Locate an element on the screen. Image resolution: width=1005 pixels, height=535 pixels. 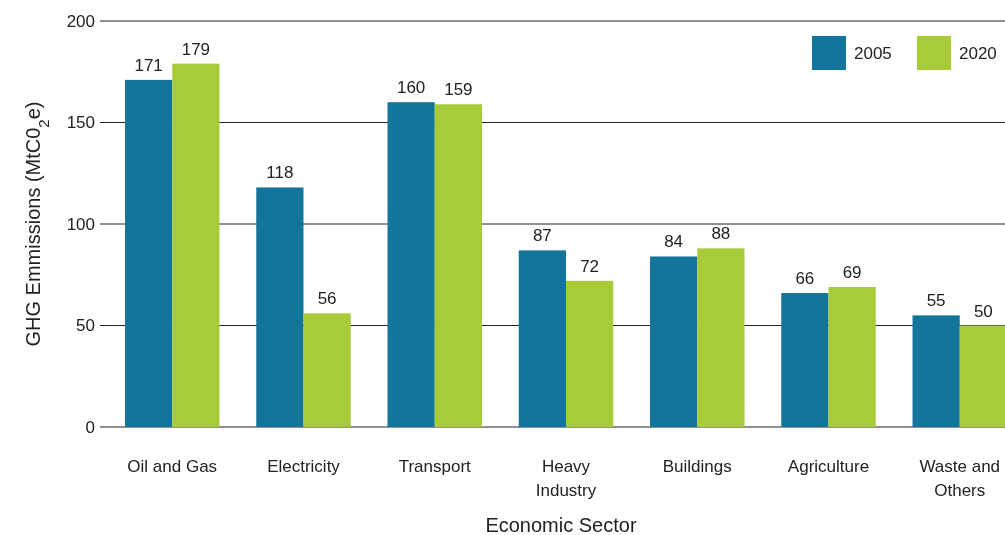
x-tick-label: Electricity is located at coordinates (304, 466).